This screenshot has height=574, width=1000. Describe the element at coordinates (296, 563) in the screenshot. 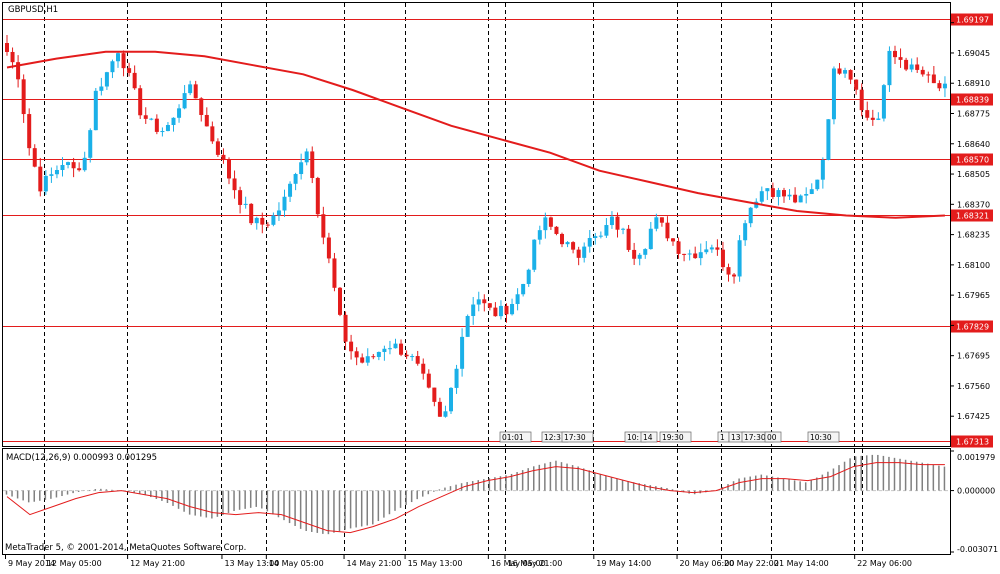

I see `x-tick-label: 14 May 05:00` at that location.